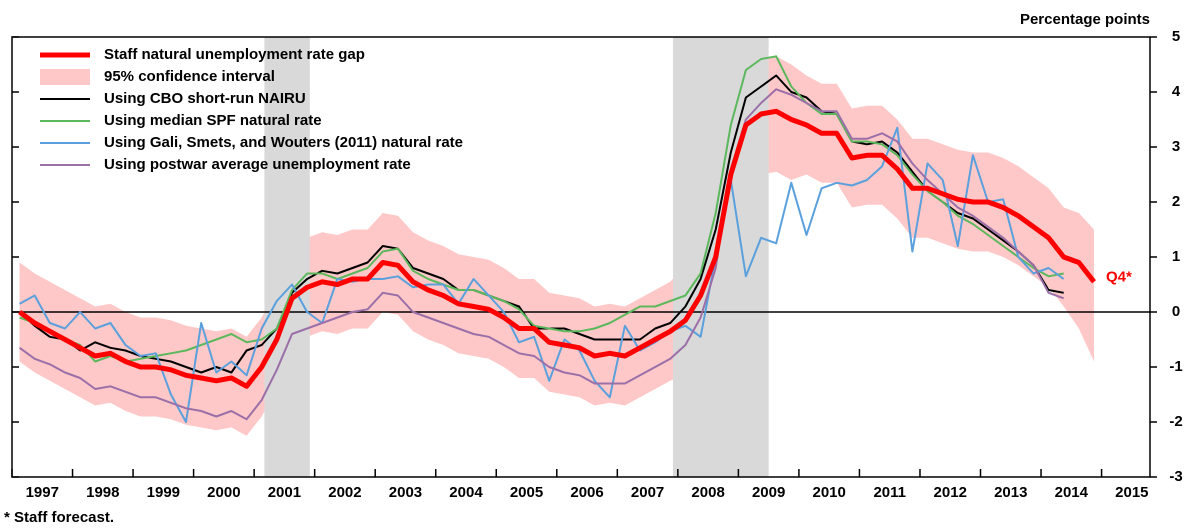 This screenshot has width=1187, height=531. Describe the element at coordinates (950, 492) in the screenshot. I see `x-tick-label: 2012` at that location.